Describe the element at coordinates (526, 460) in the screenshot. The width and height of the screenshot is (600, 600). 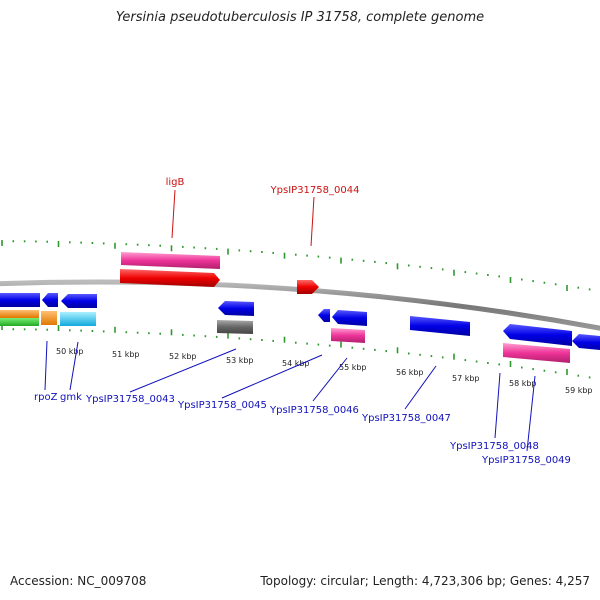
I see `label-YpsIP31758_0049: YpsIP31758_0049` at that location.